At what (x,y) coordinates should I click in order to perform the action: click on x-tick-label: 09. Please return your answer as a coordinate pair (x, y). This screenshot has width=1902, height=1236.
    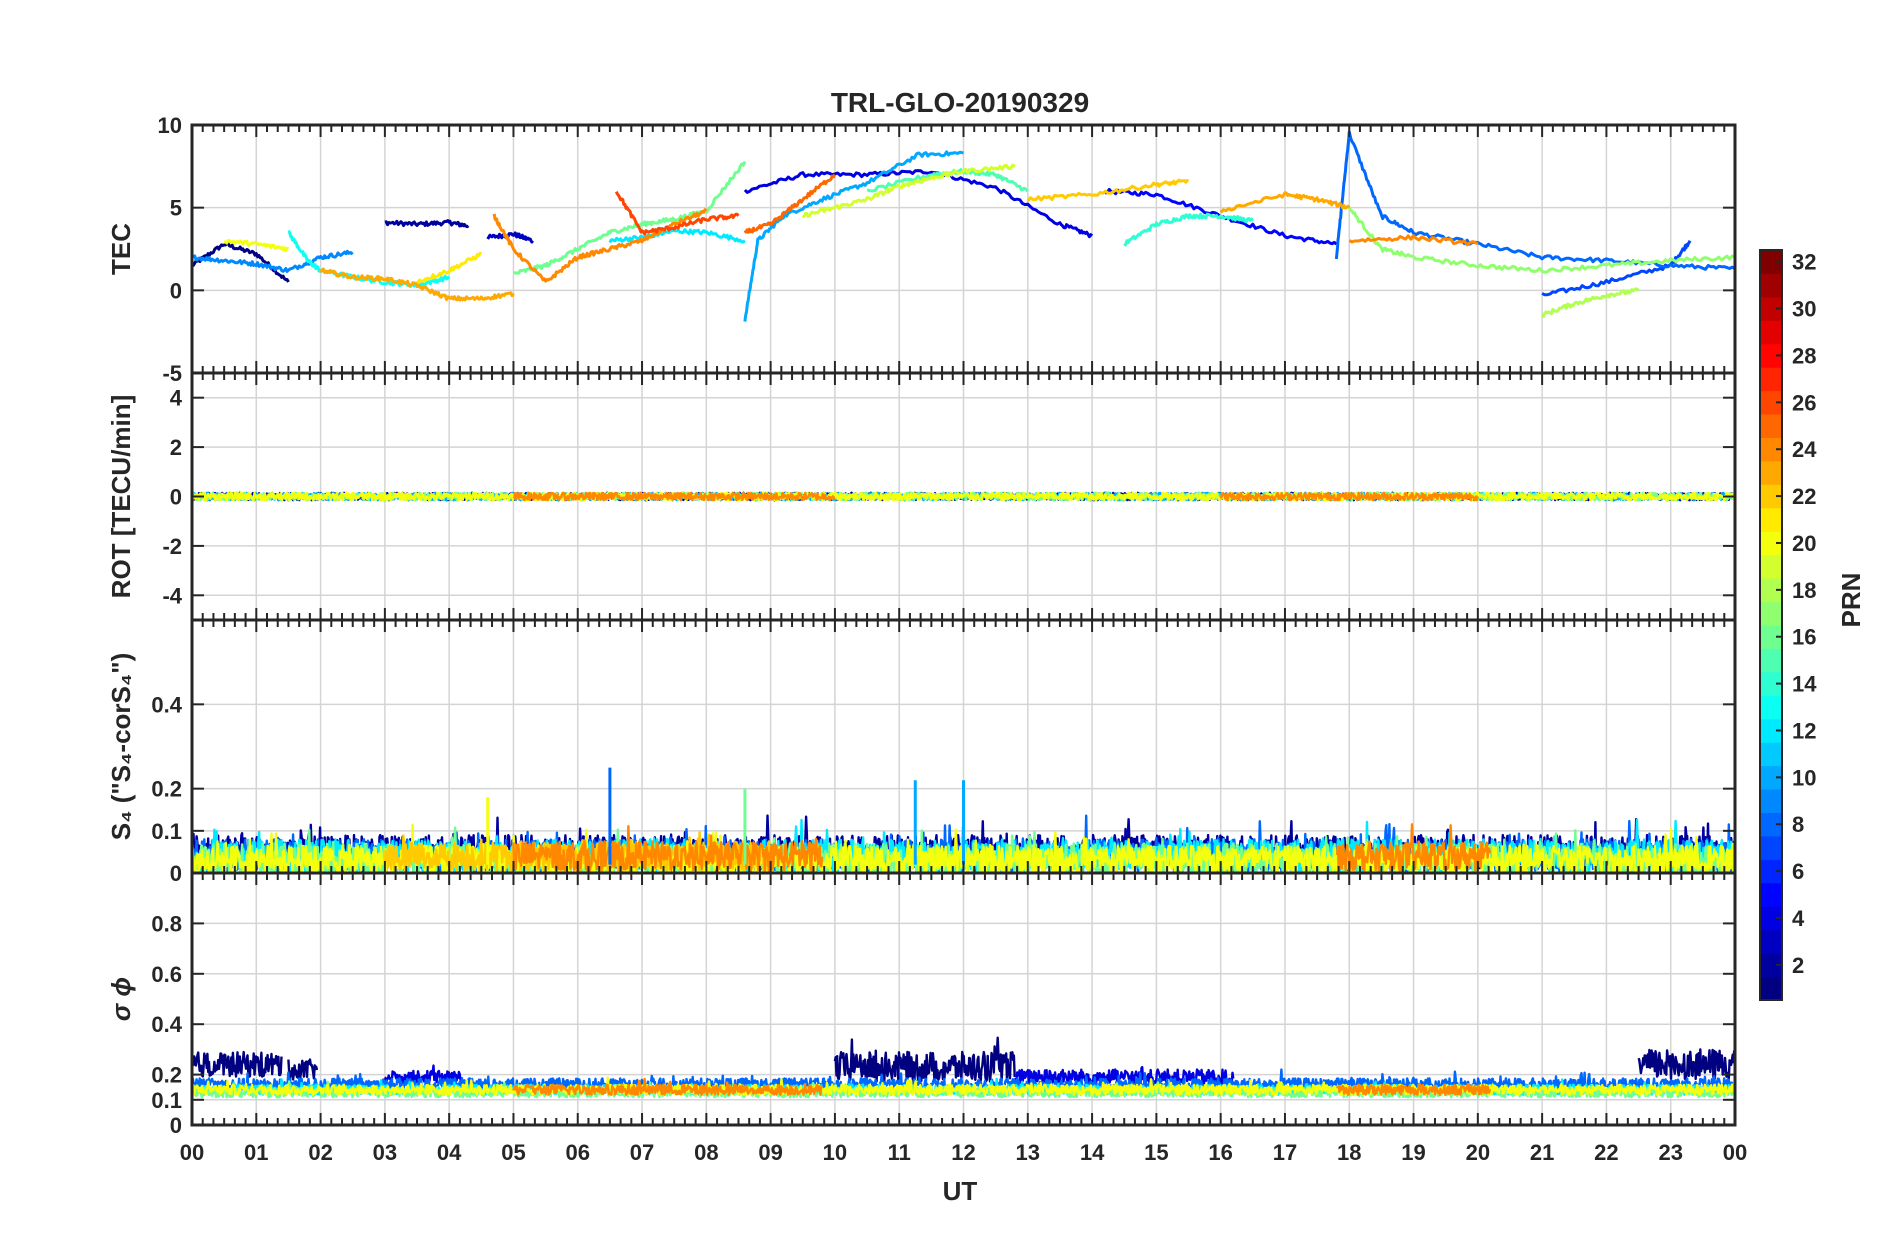
    Looking at the image, I should click on (770, 1152).